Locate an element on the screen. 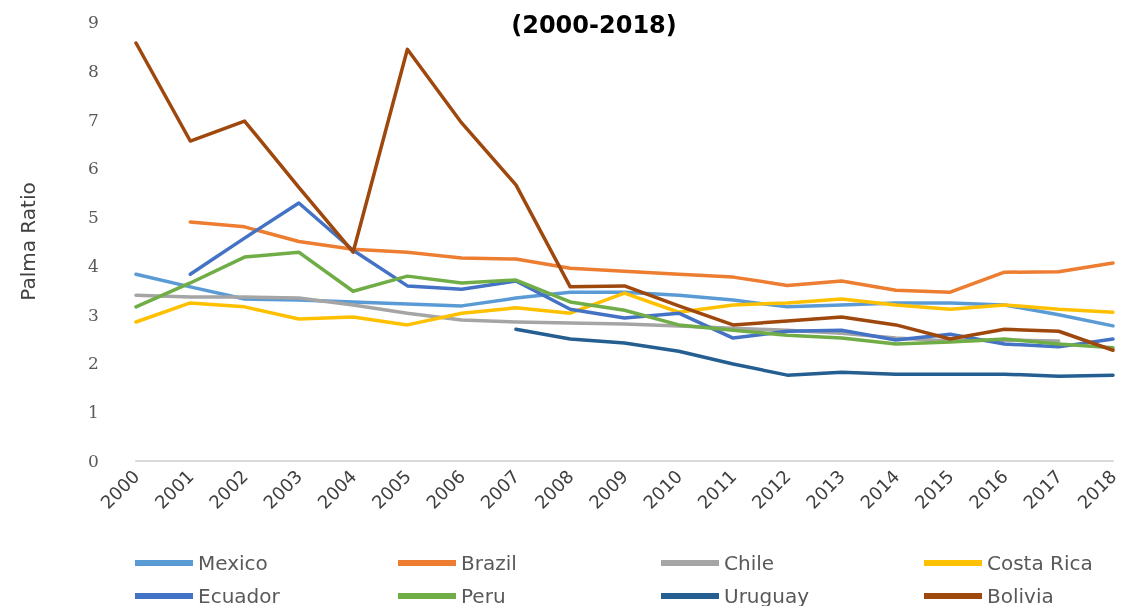 This screenshot has height=606, width=1129. y-tick-label: 4 is located at coordinates (93, 265).